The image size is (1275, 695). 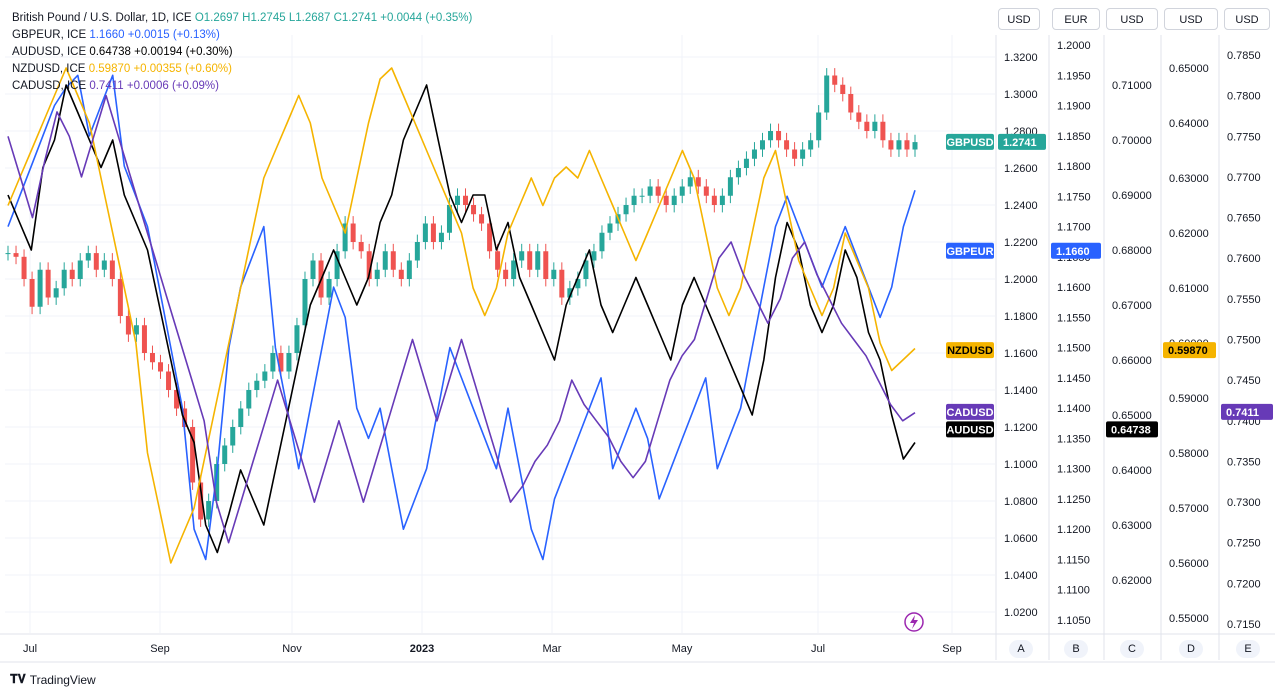 I want to click on legend-row-nzdusd: NZDUSD, ICE 0.59870 +0.00355 (+0.60%), so click(x=242, y=69).